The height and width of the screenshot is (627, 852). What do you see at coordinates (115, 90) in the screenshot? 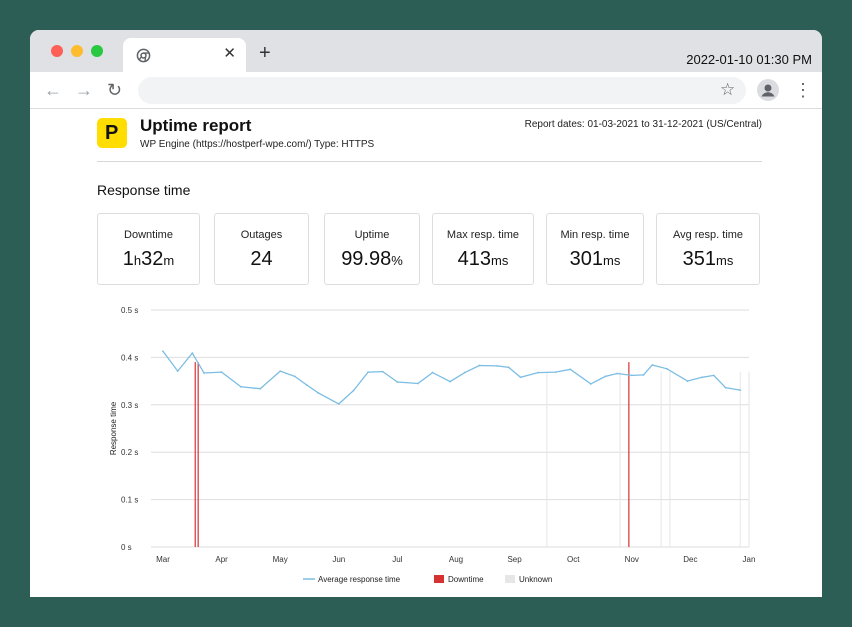
I see `reload-icon: ↻` at bounding box center [115, 90].